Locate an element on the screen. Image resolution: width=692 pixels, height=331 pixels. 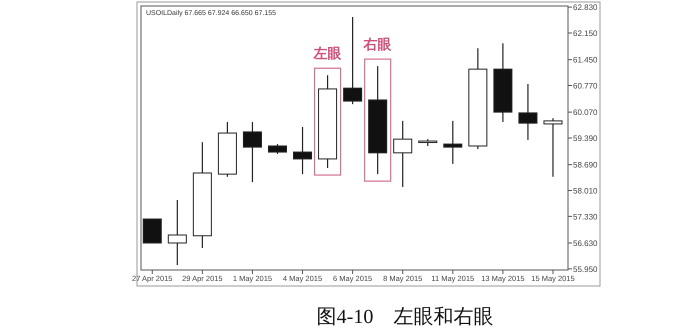
ytick: 56.630 is located at coordinates (585, 243).